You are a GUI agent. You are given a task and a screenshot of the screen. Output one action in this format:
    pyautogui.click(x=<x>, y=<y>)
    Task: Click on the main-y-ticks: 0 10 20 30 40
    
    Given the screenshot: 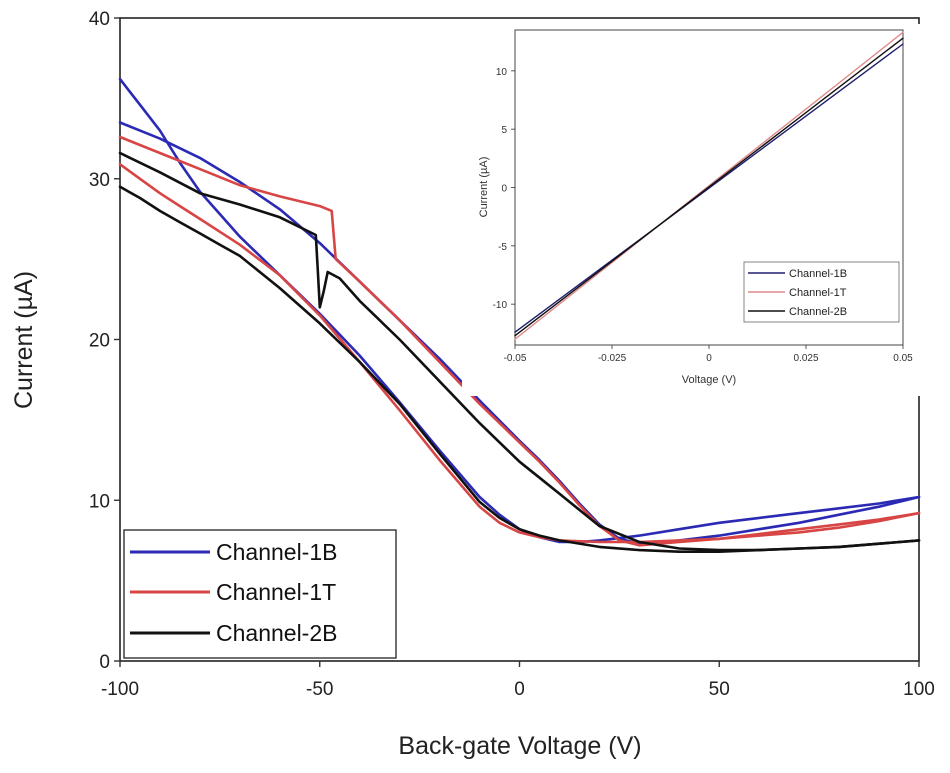 What is the action you would take?
    pyautogui.click(x=104, y=341)
    